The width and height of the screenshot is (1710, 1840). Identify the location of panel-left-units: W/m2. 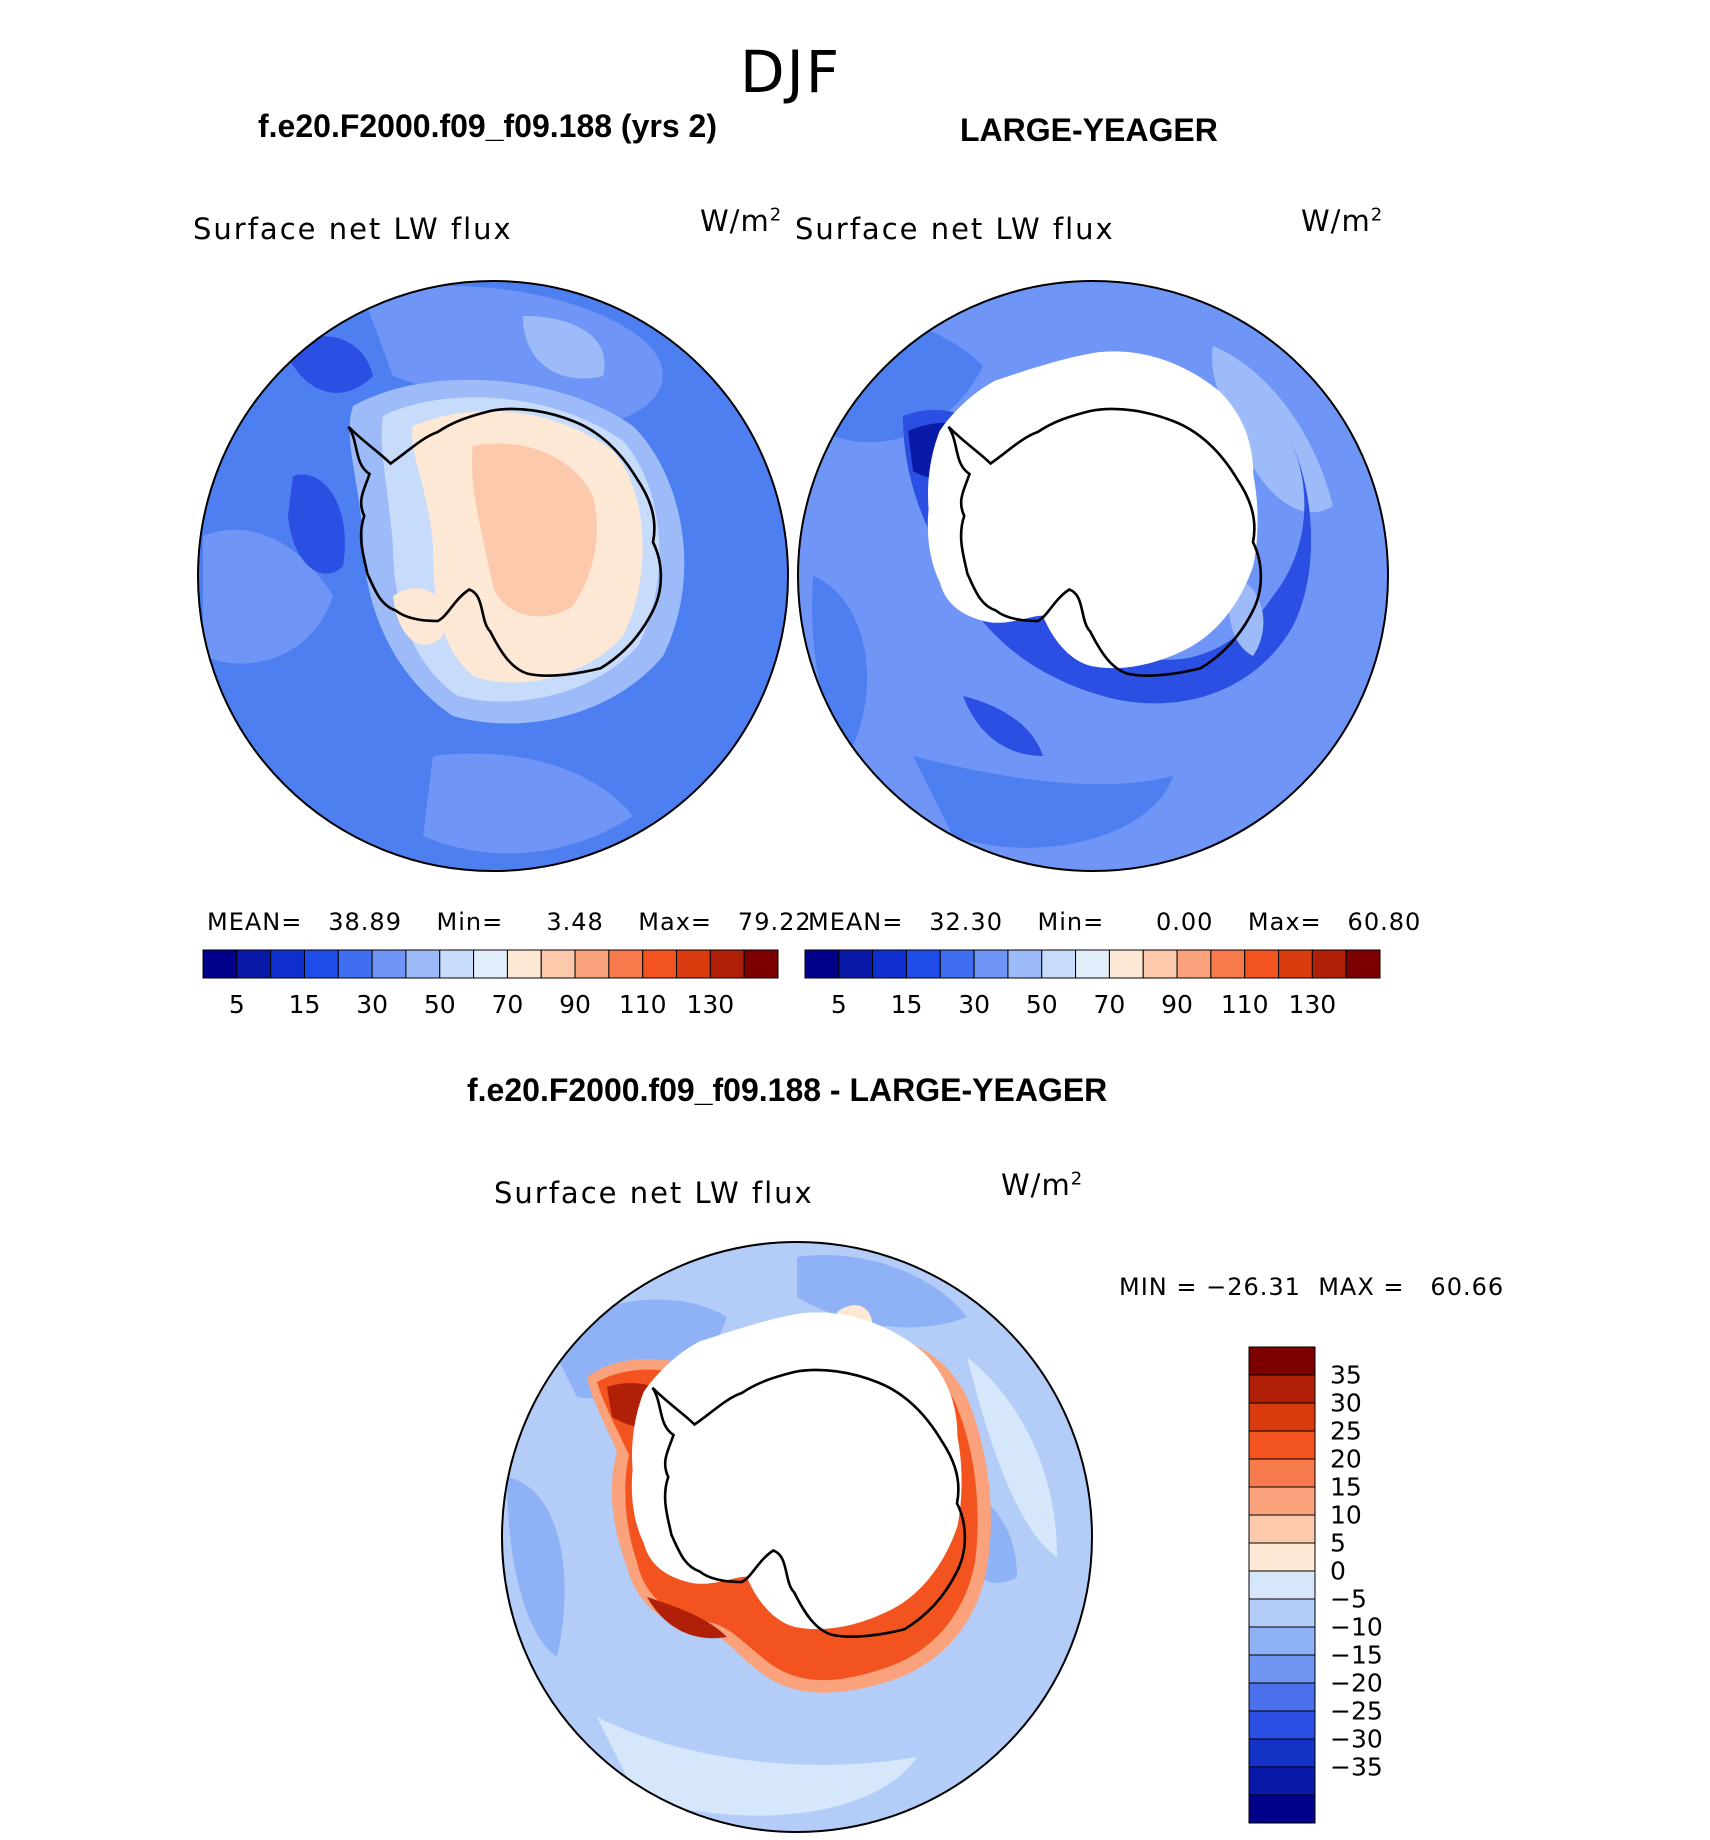
(741, 221).